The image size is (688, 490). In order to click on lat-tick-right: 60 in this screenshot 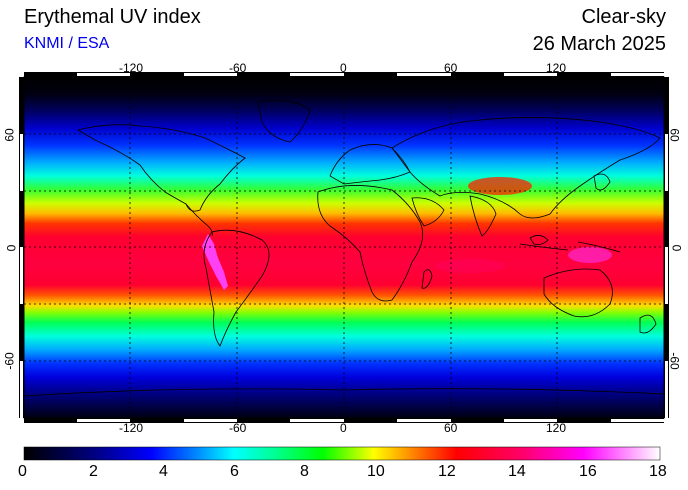, I will do `click(674, 135)`.